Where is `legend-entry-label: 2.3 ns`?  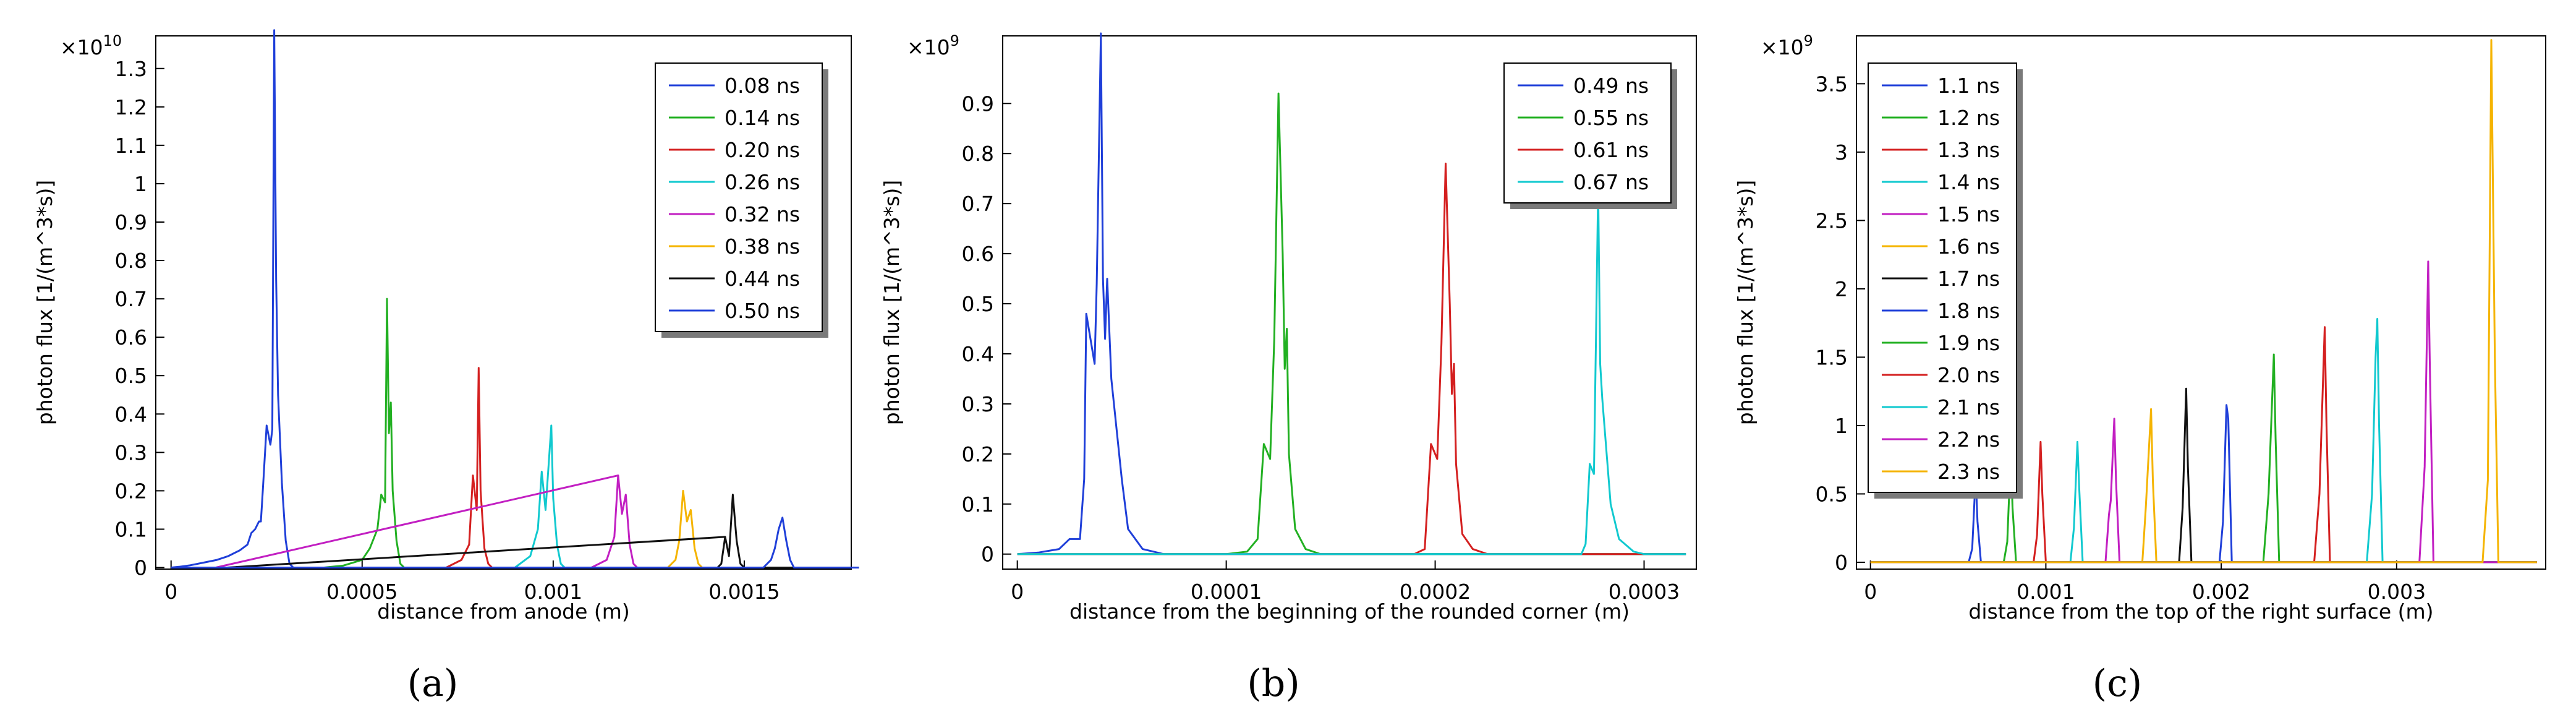
legend-entry-label: 2.3 ns is located at coordinates (1968, 472).